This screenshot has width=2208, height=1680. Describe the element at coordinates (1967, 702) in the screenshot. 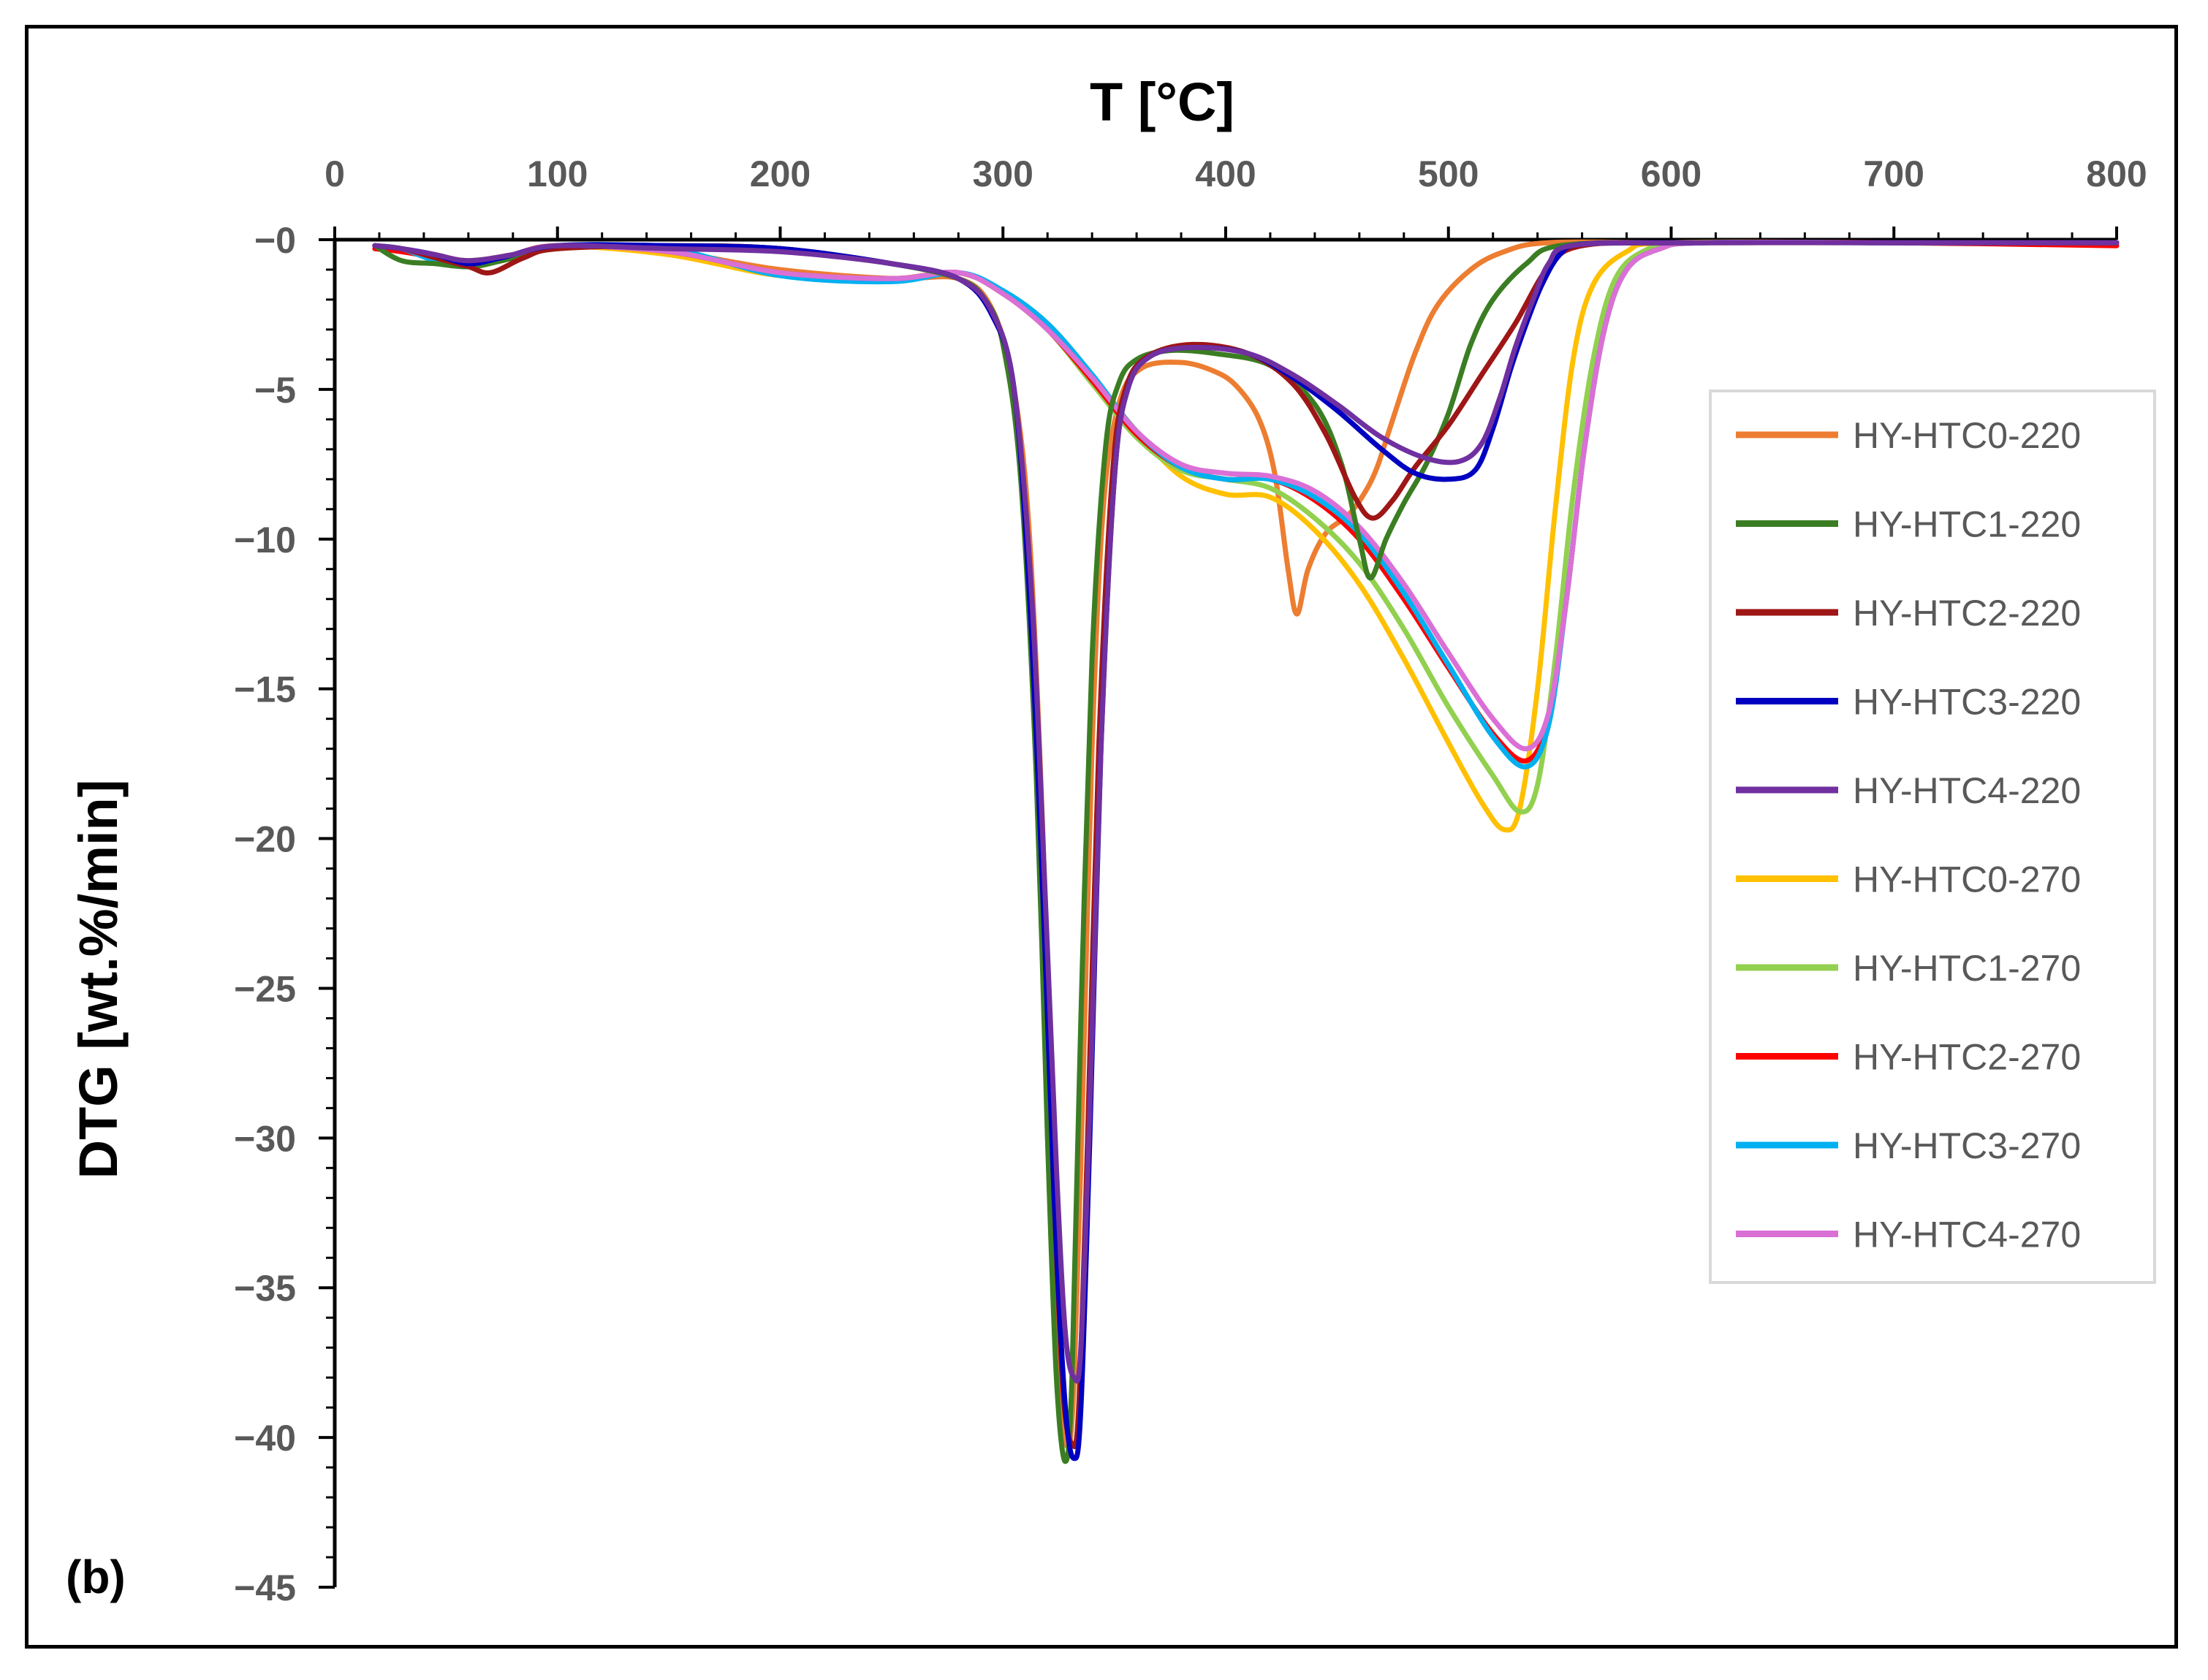

I see `legend-label-hy-htc3-220: HY-HTC3-220` at that location.